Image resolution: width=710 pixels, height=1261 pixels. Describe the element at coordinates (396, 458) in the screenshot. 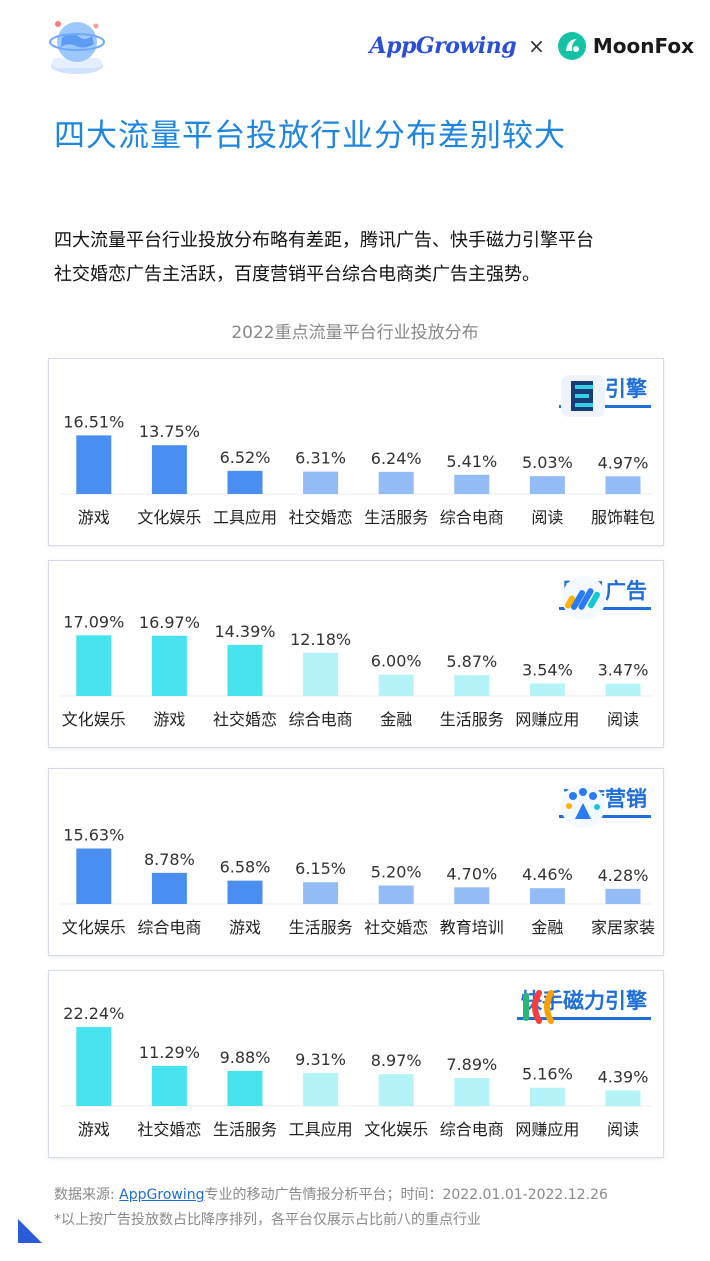

I see `value-label: 6.24%` at that location.